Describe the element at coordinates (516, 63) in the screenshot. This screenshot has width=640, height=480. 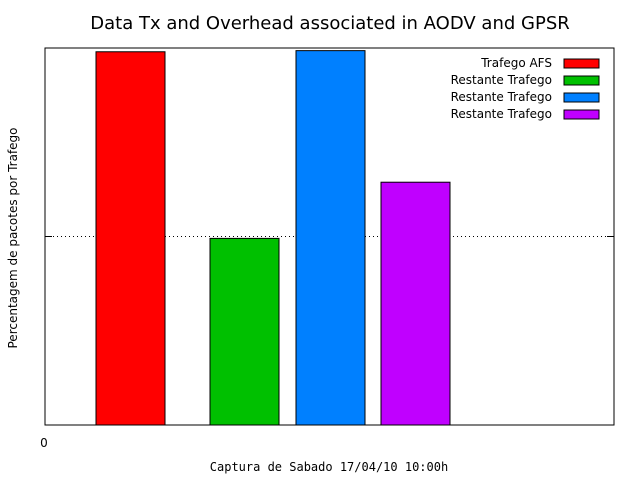
I see `legend-label-1: Trafego AFS` at that location.